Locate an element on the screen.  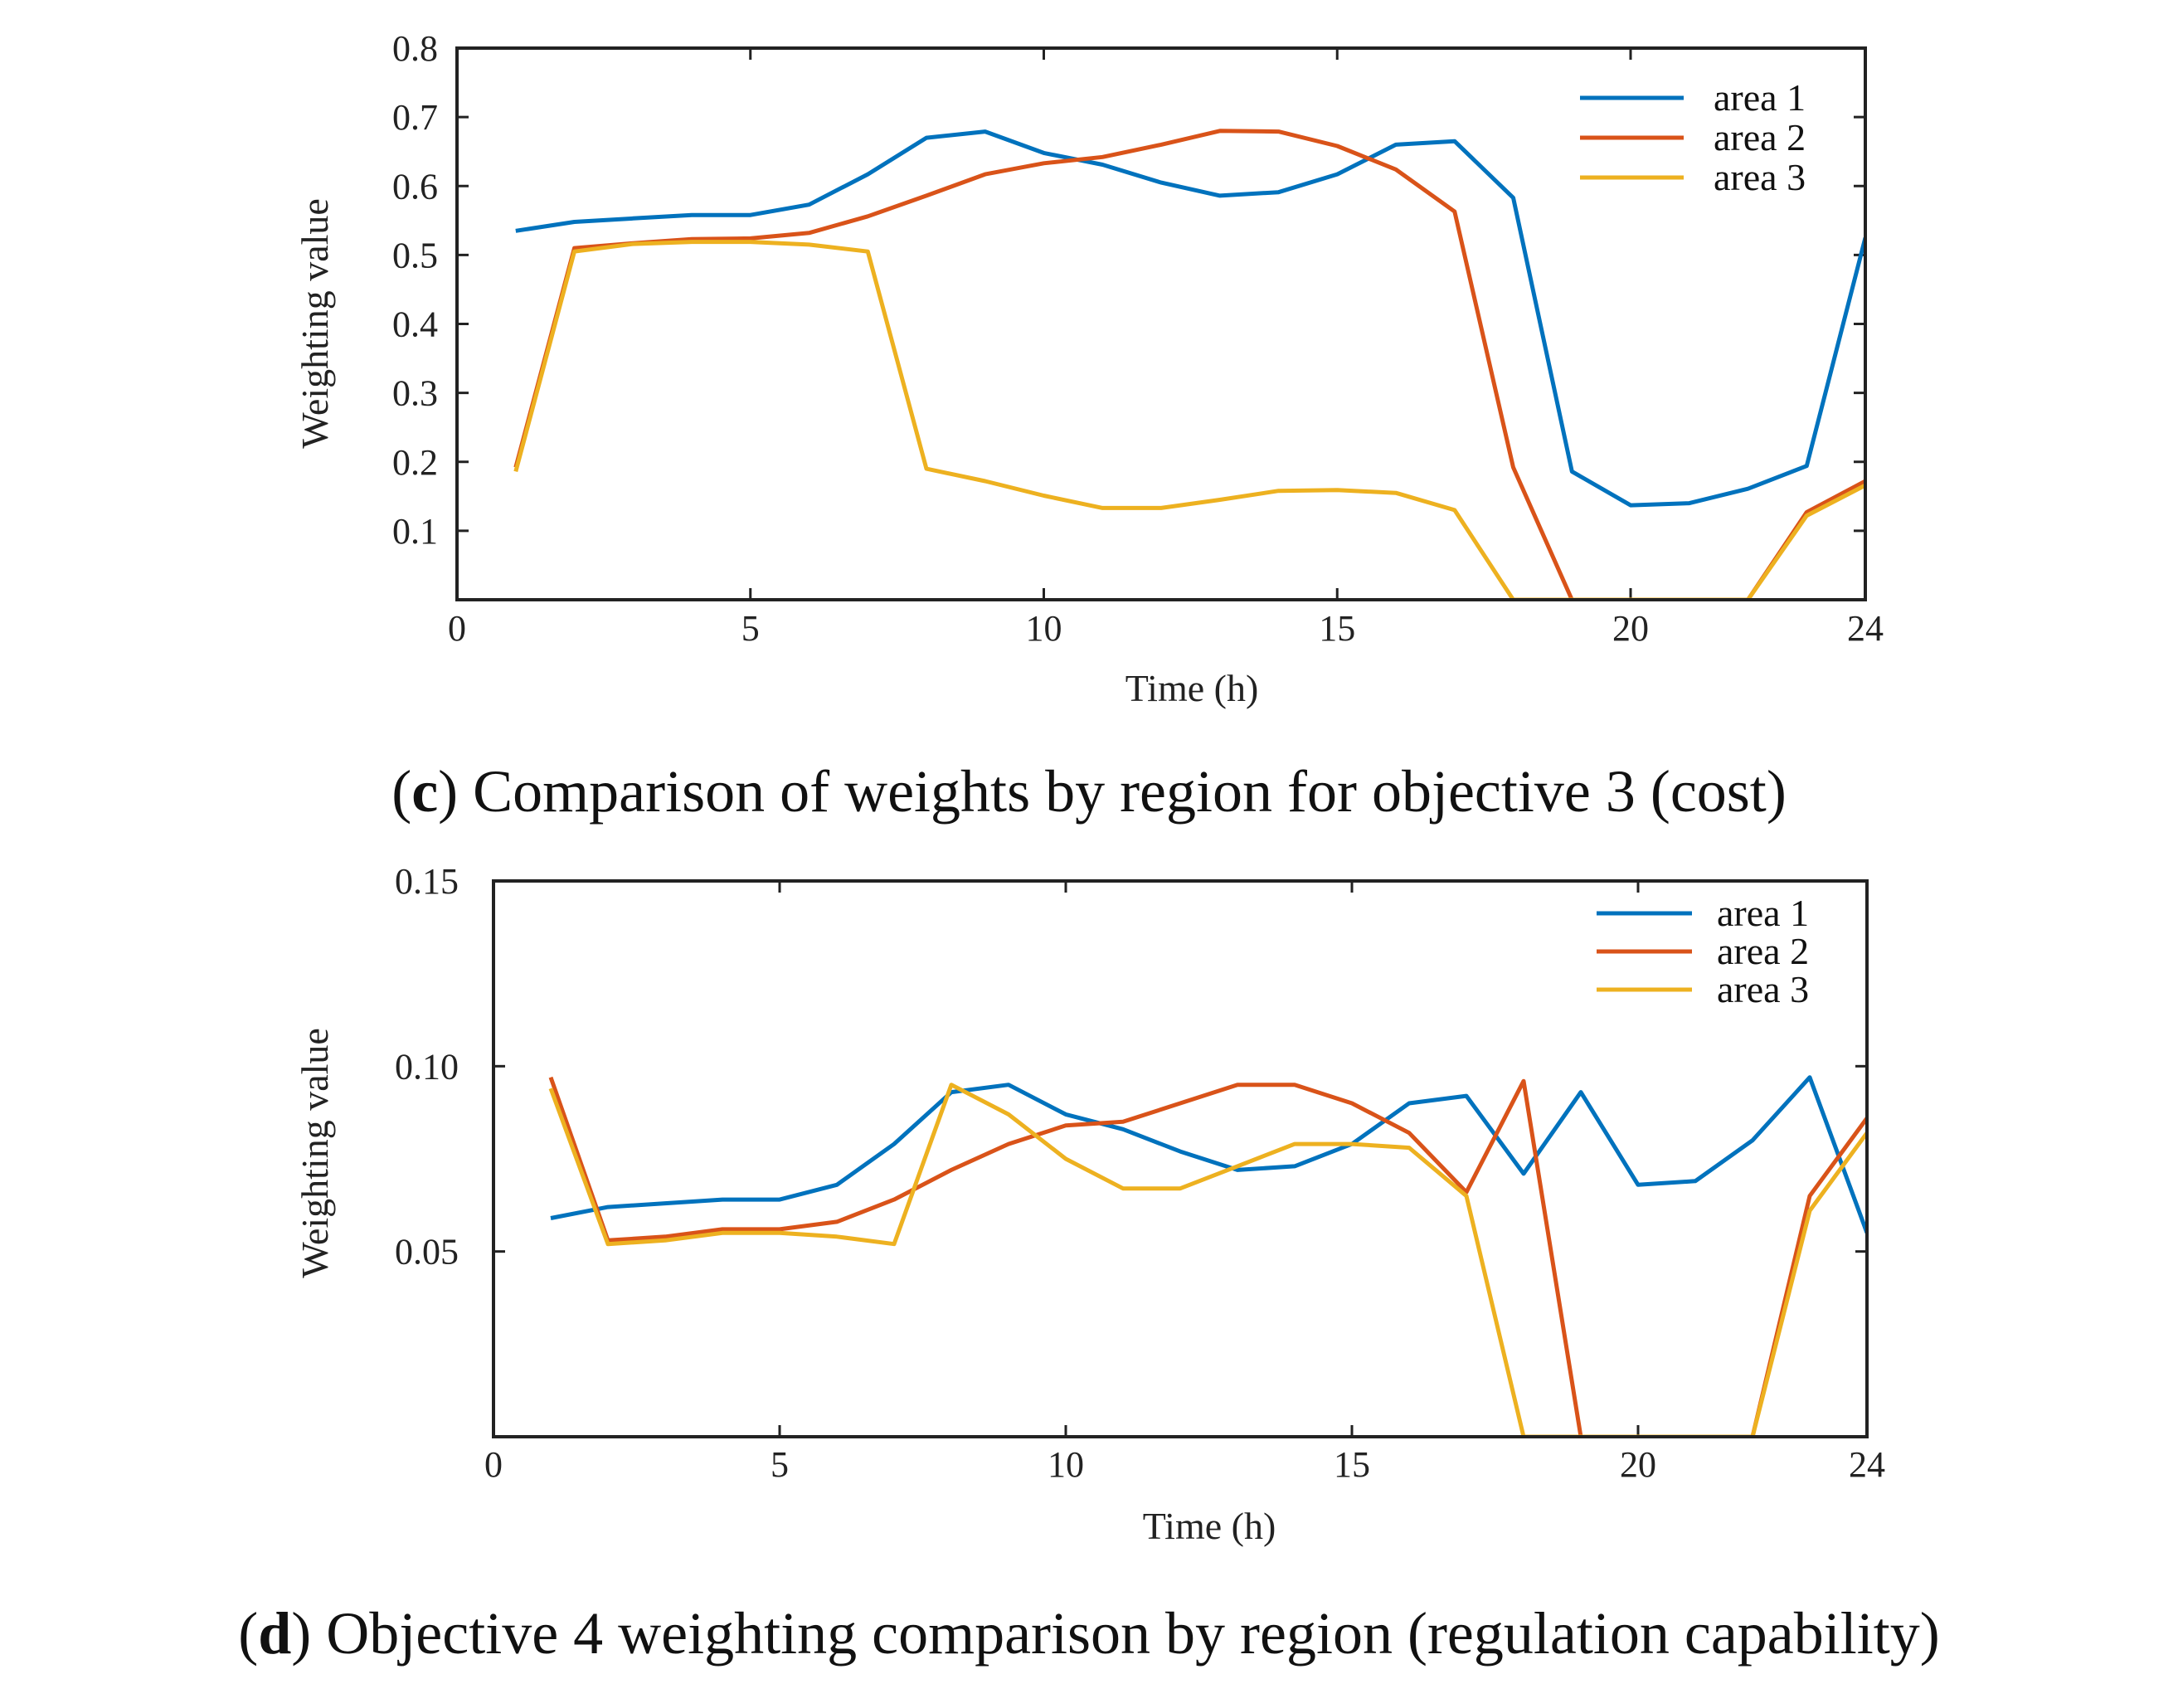
chart-c-legend-label-area-3: area 3 is located at coordinates (1760, 177).